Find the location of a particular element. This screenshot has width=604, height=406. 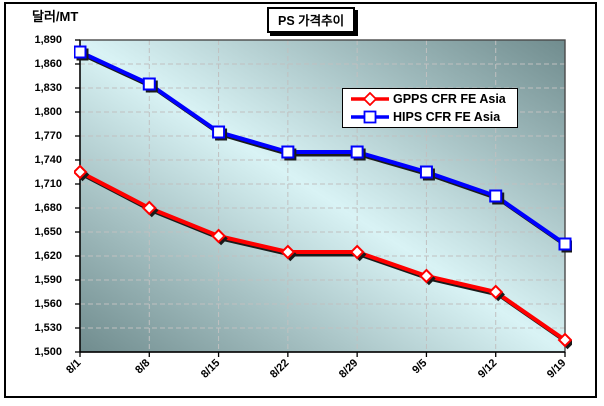

legend-item-gpps: GPPS CFR FE Asia is located at coordinates (433, 99).